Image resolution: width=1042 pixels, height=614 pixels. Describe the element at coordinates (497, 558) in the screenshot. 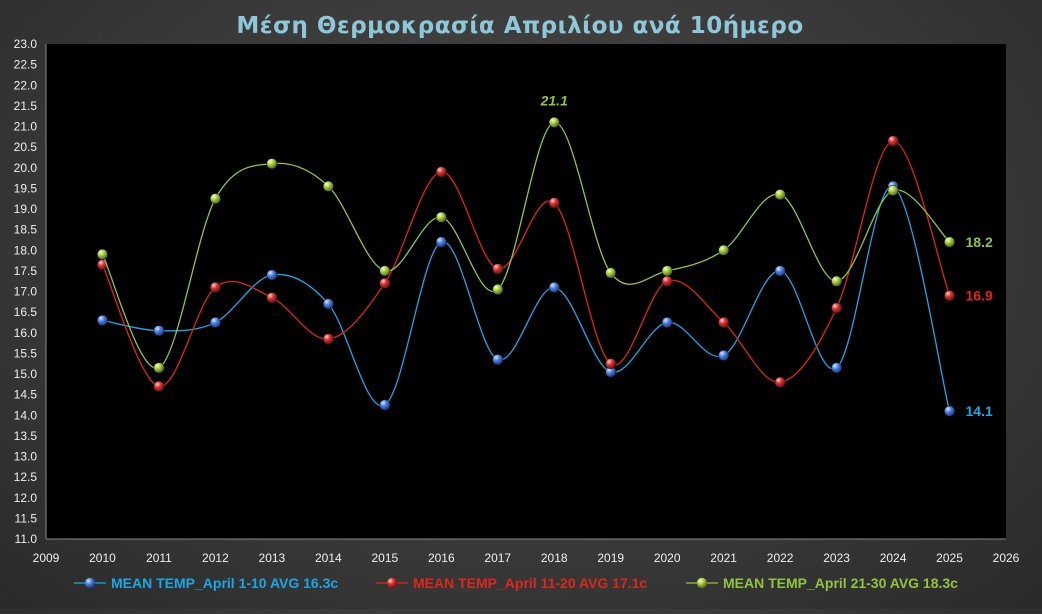

I see `x-tick-label: 2017` at that location.